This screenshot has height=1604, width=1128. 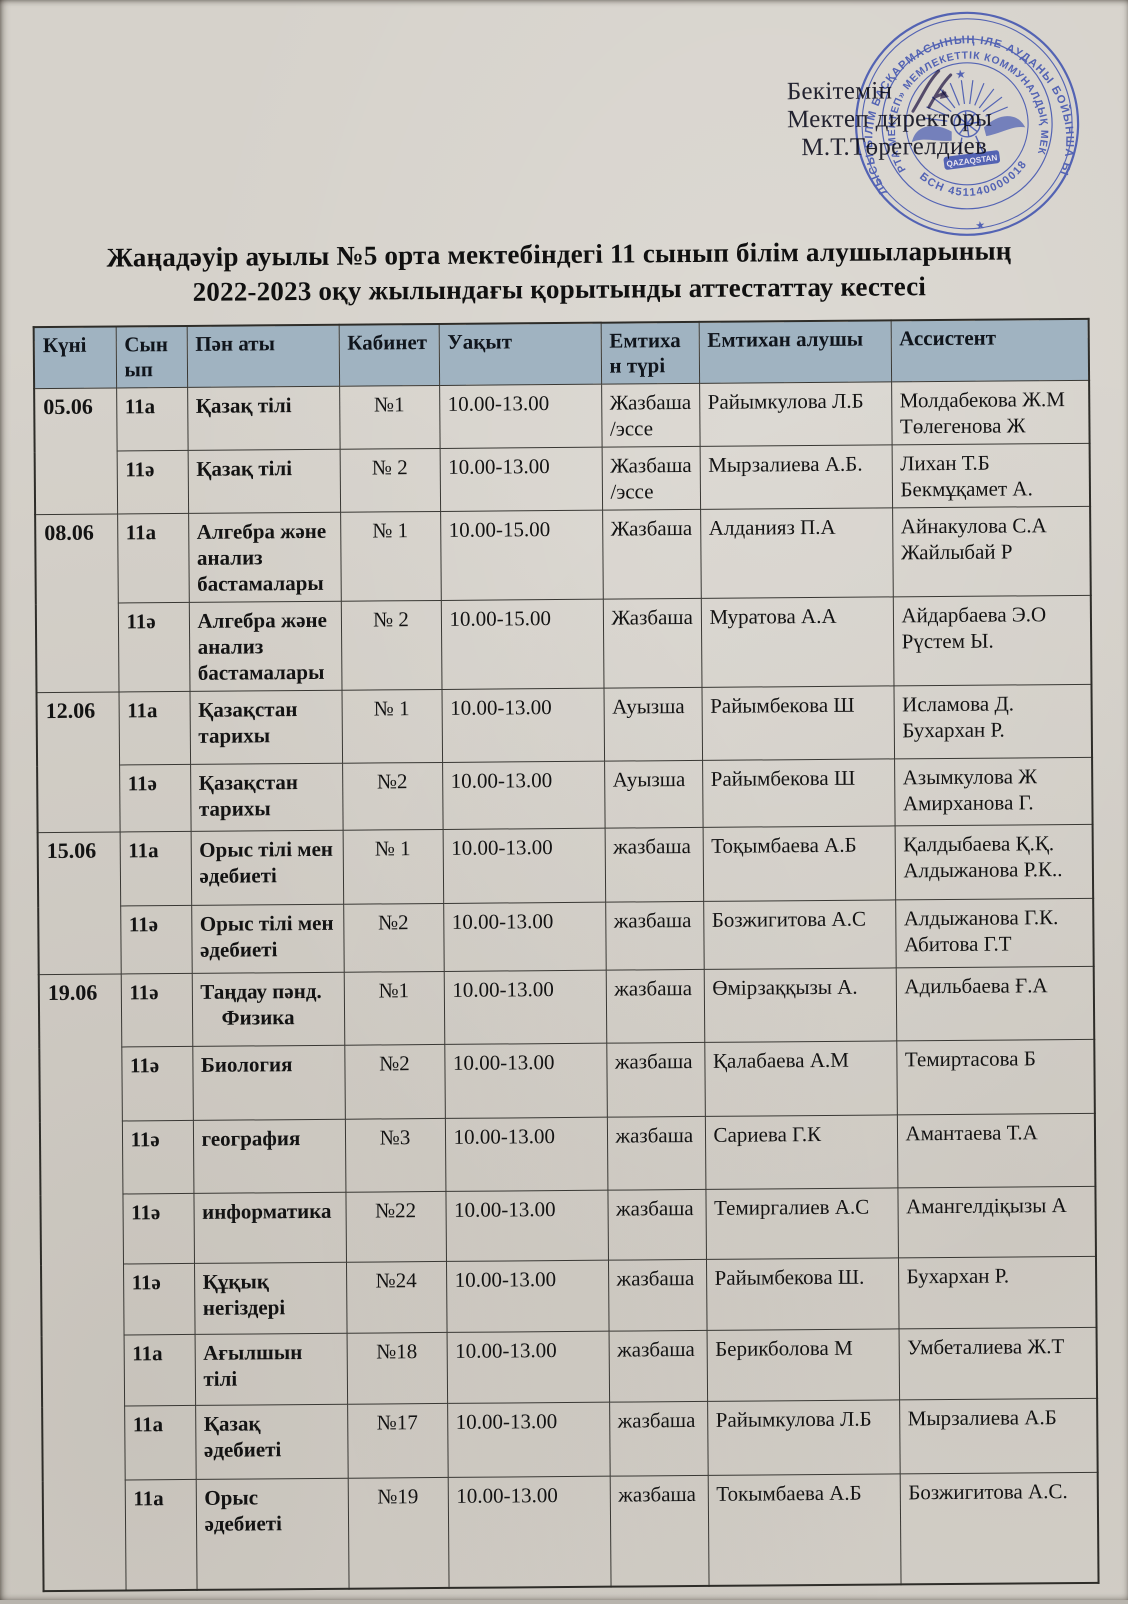 What do you see at coordinates (968, 118) in the screenshot?
I see `kazakhstan-emblem-icon: ★` at bounding box center [968, 118].